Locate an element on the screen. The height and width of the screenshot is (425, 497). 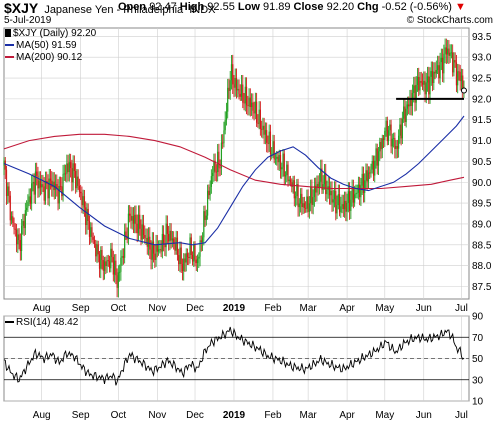
chg-label: Chg is located at coordinates (368, 7).